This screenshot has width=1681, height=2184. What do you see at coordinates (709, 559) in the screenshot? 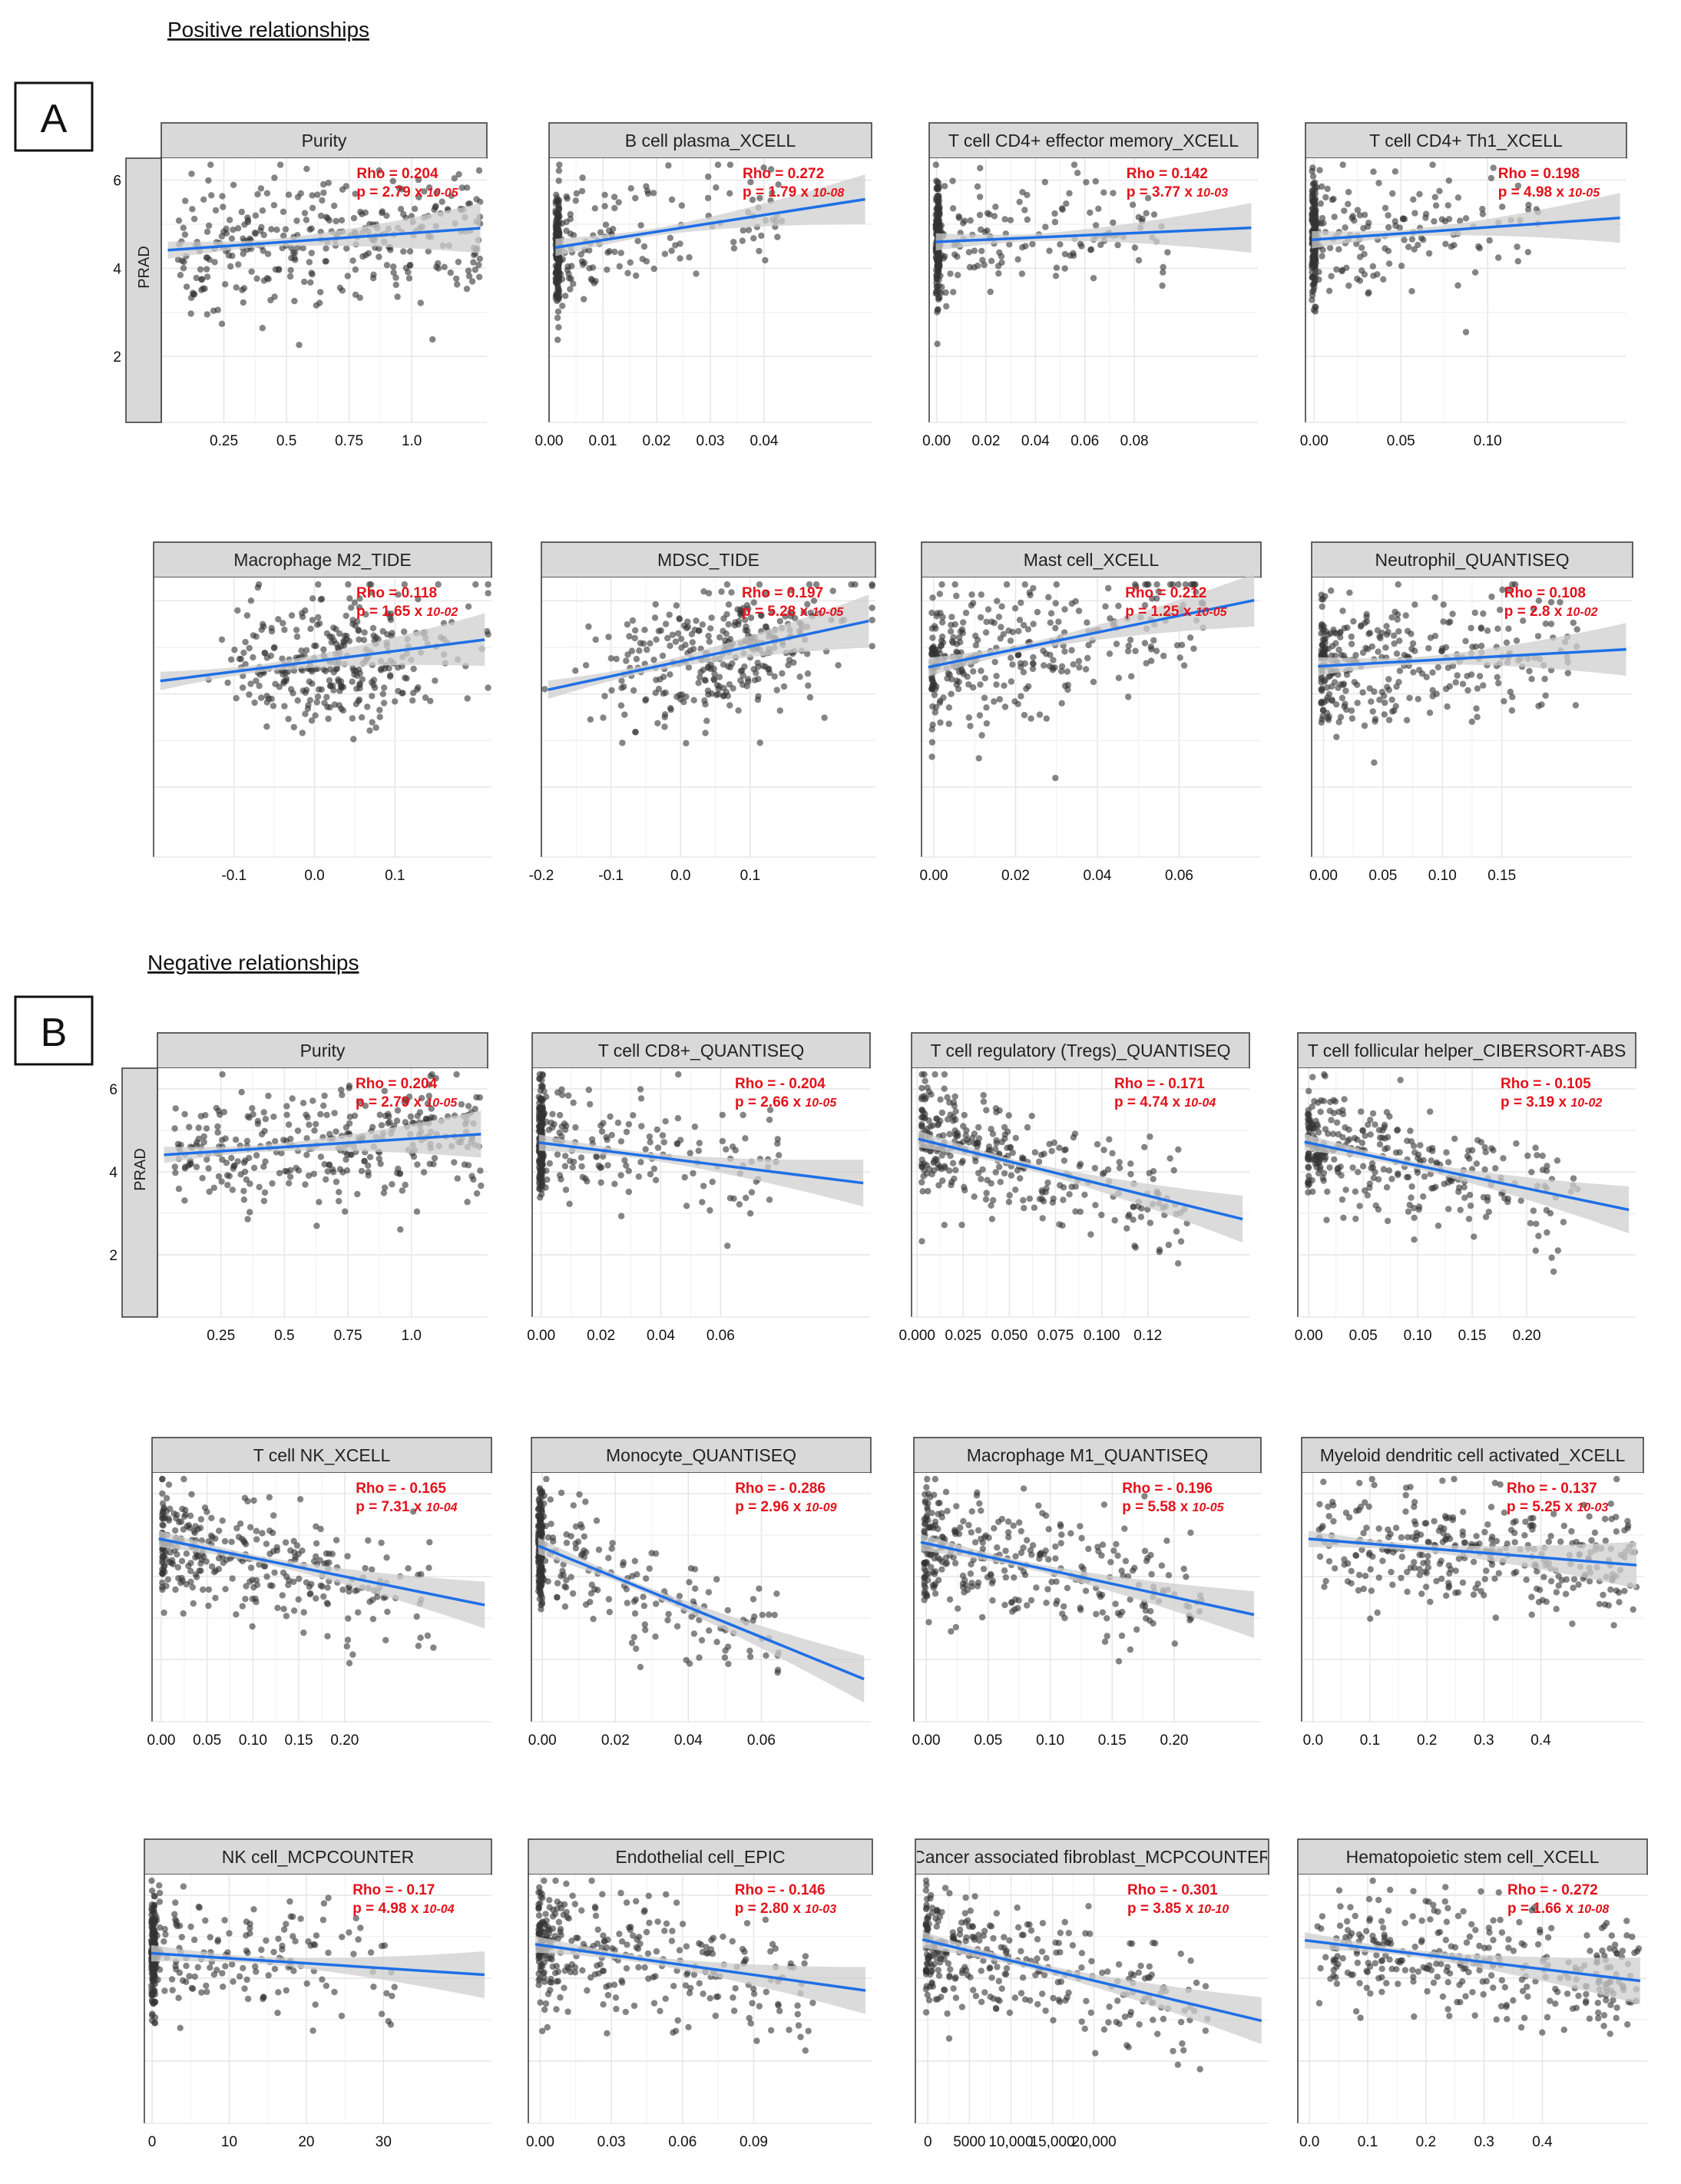
I see `facet-strip` at bounding box center [709, 559].